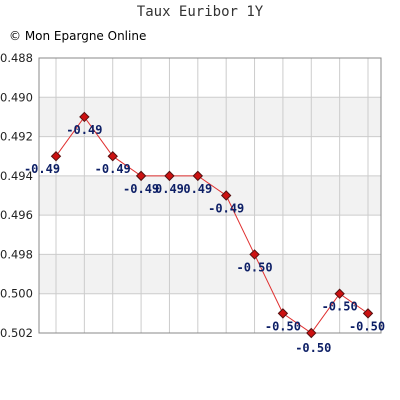  Describe the element at coordinates (16, 333) in the screenshot. I see `y-tick-label: 0.502` at that location.